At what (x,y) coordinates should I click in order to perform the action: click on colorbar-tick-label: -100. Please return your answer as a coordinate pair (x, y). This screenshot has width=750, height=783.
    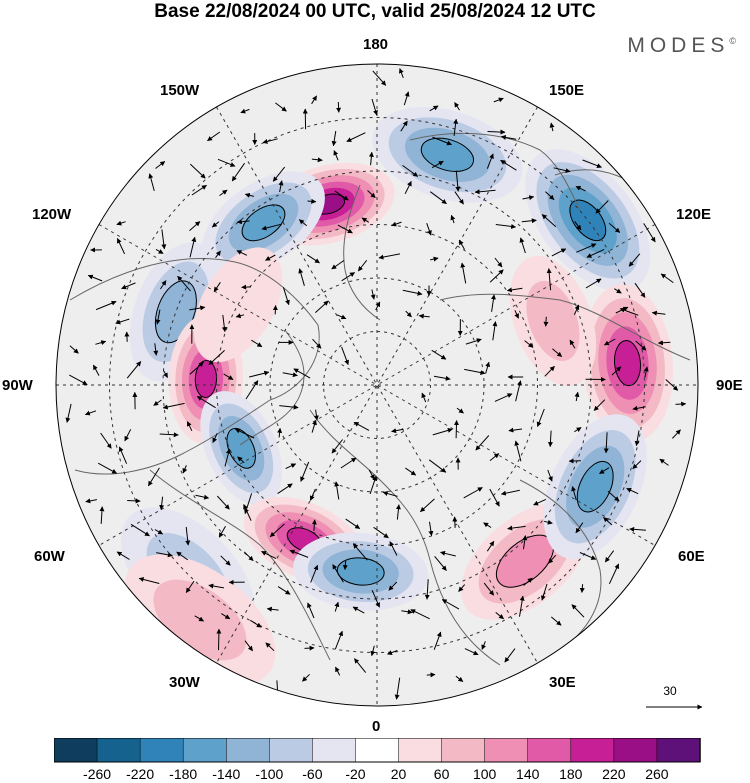
    Looking at the image, I should click on (269, 774).